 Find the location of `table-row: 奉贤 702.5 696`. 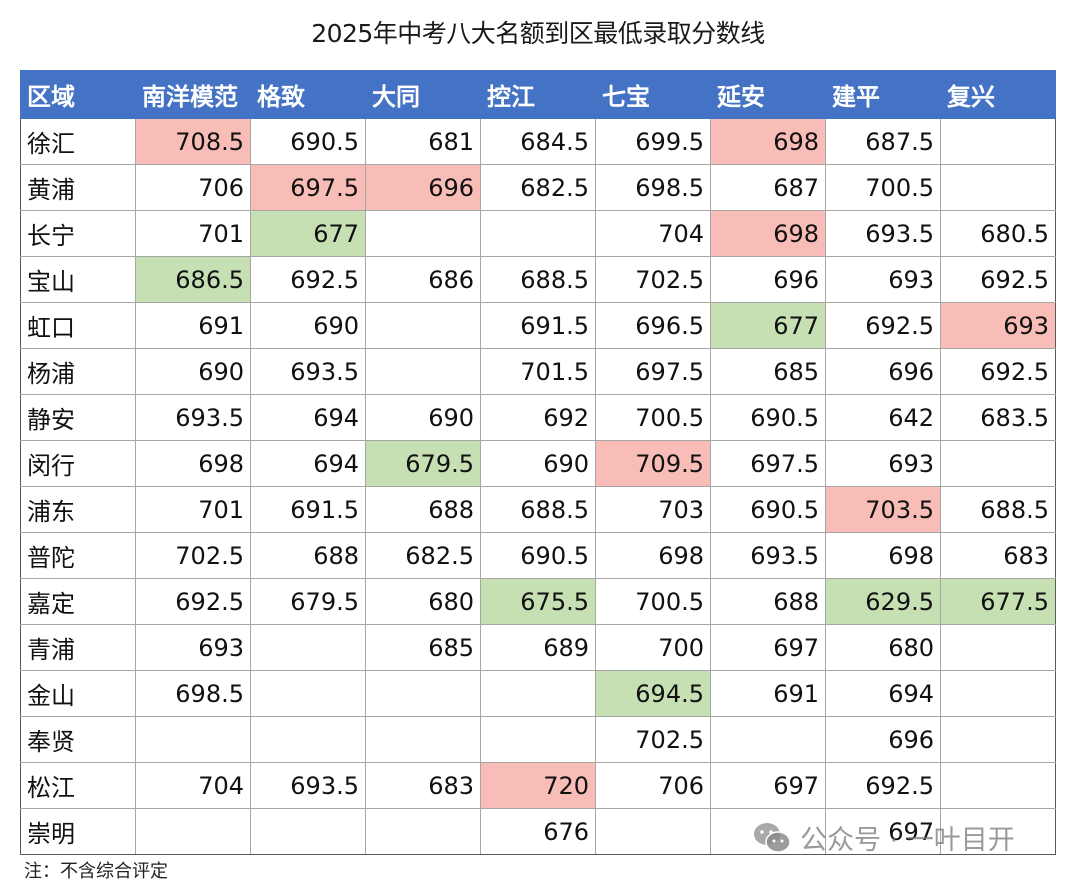

table-row: 奉贤 702.5 696 is located at coordinates (538, 739).